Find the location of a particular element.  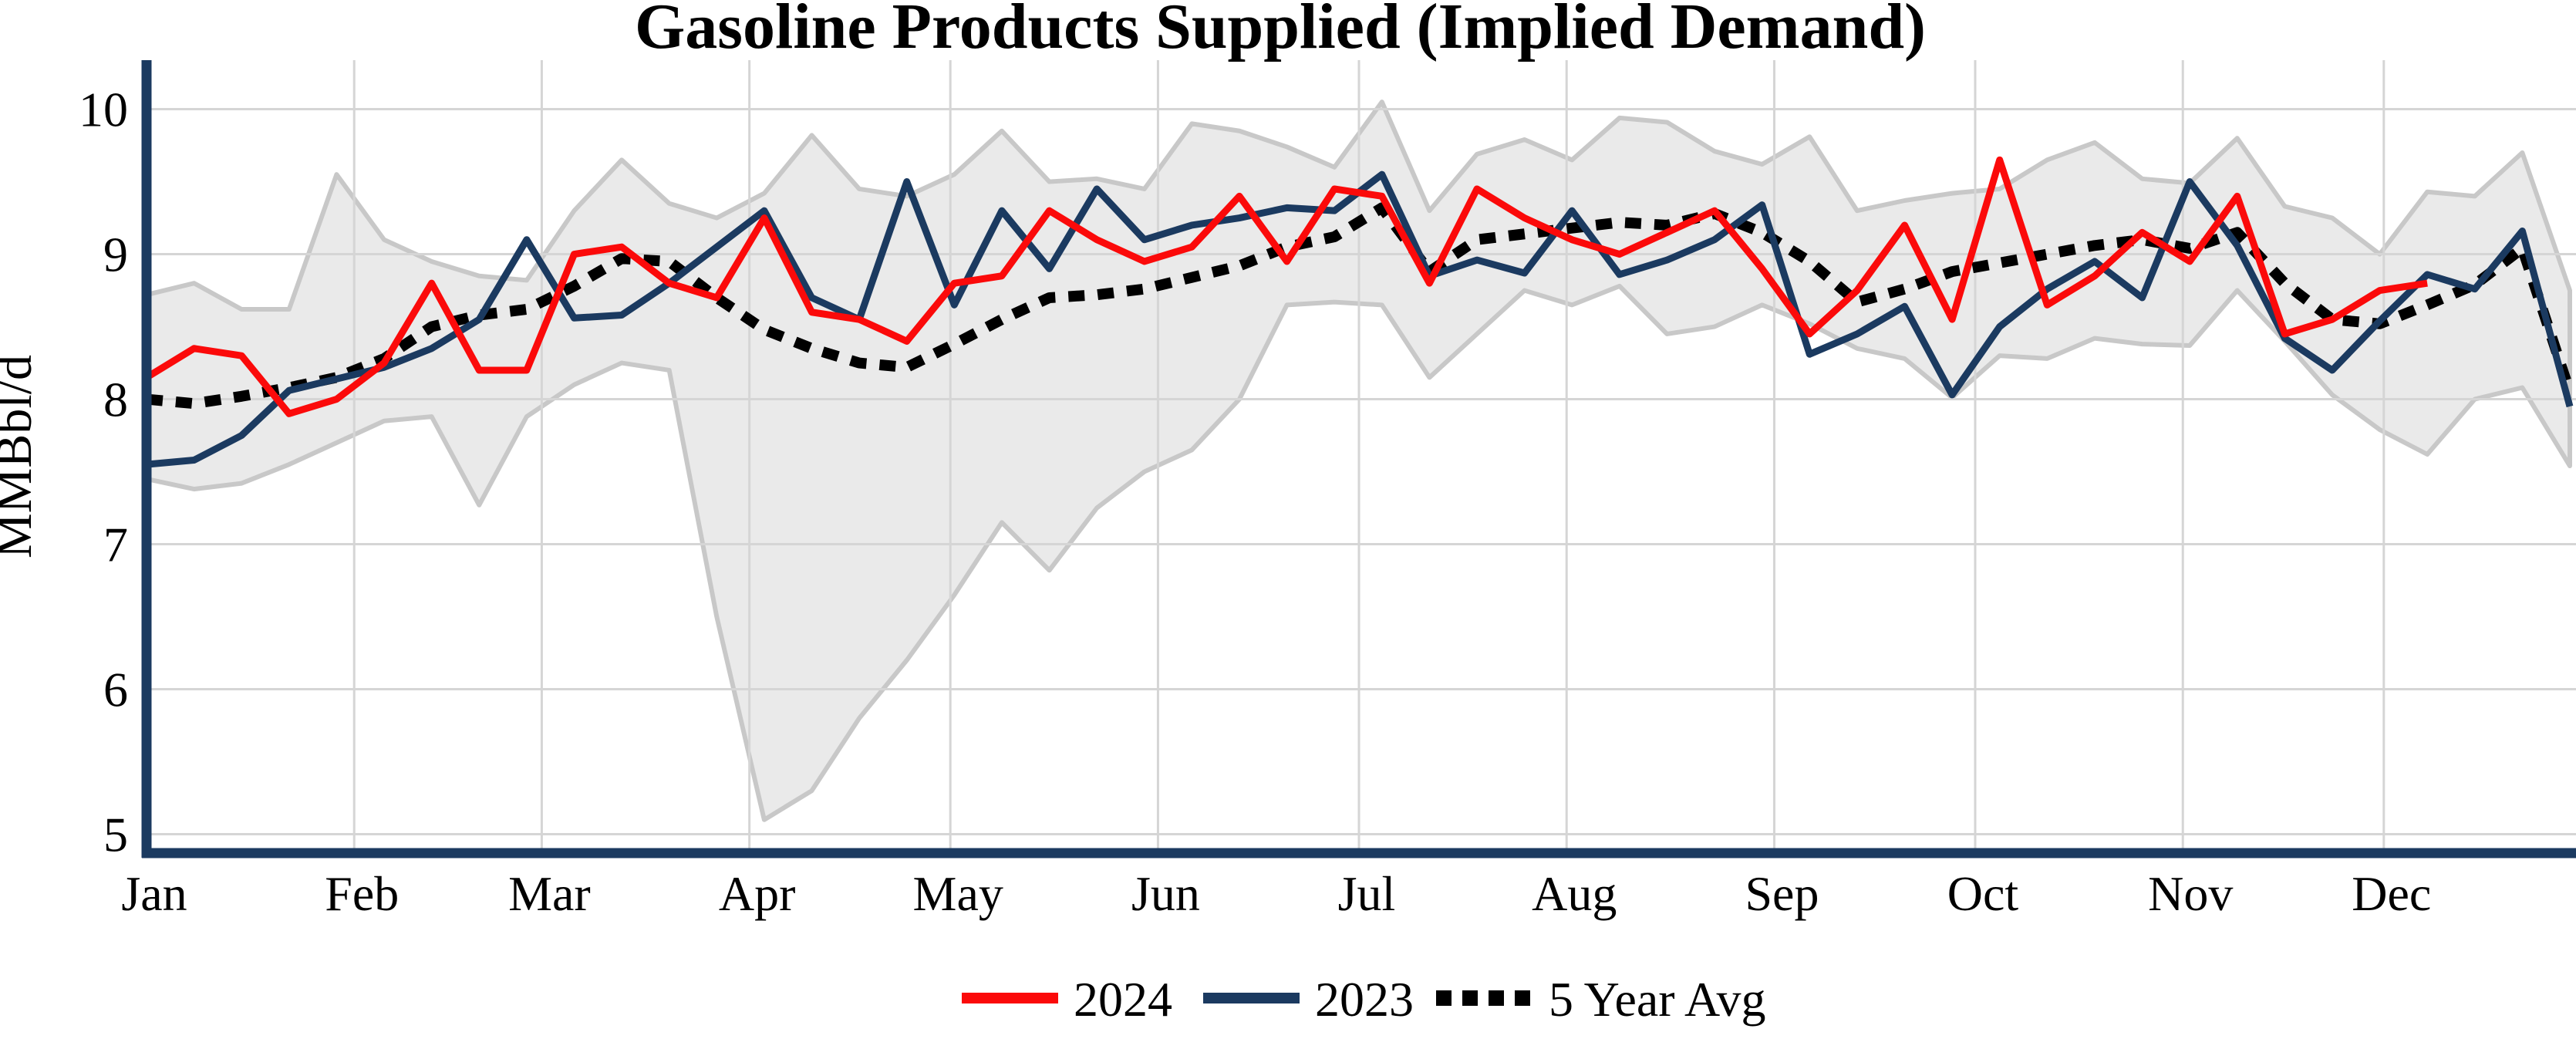

y-axis-label: MMBbl/d is located at coordinates (21, 456).